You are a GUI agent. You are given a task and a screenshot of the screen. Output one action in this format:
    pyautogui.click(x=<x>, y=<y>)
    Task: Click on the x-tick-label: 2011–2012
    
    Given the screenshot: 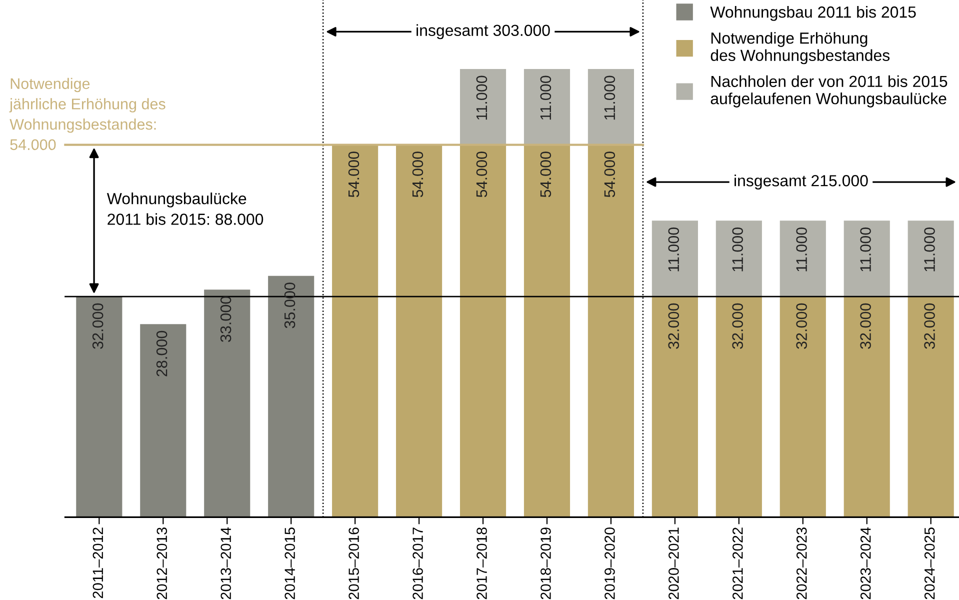 What is the action you would take?
    pyautogui.click(x=98, y=563)
    